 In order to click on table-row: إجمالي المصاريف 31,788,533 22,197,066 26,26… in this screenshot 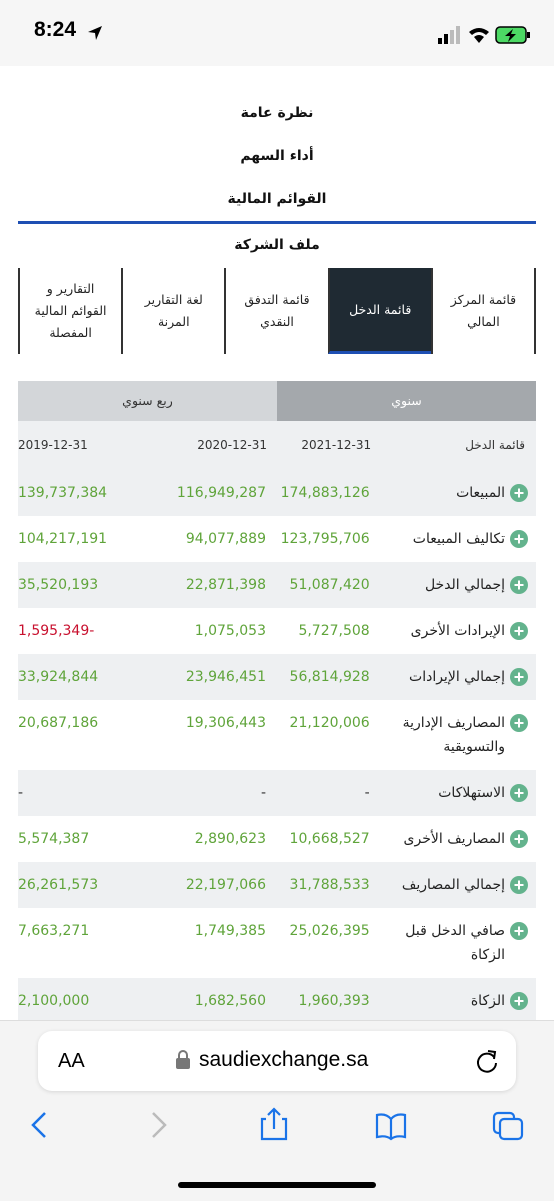, I will do `click(277, 885)`.